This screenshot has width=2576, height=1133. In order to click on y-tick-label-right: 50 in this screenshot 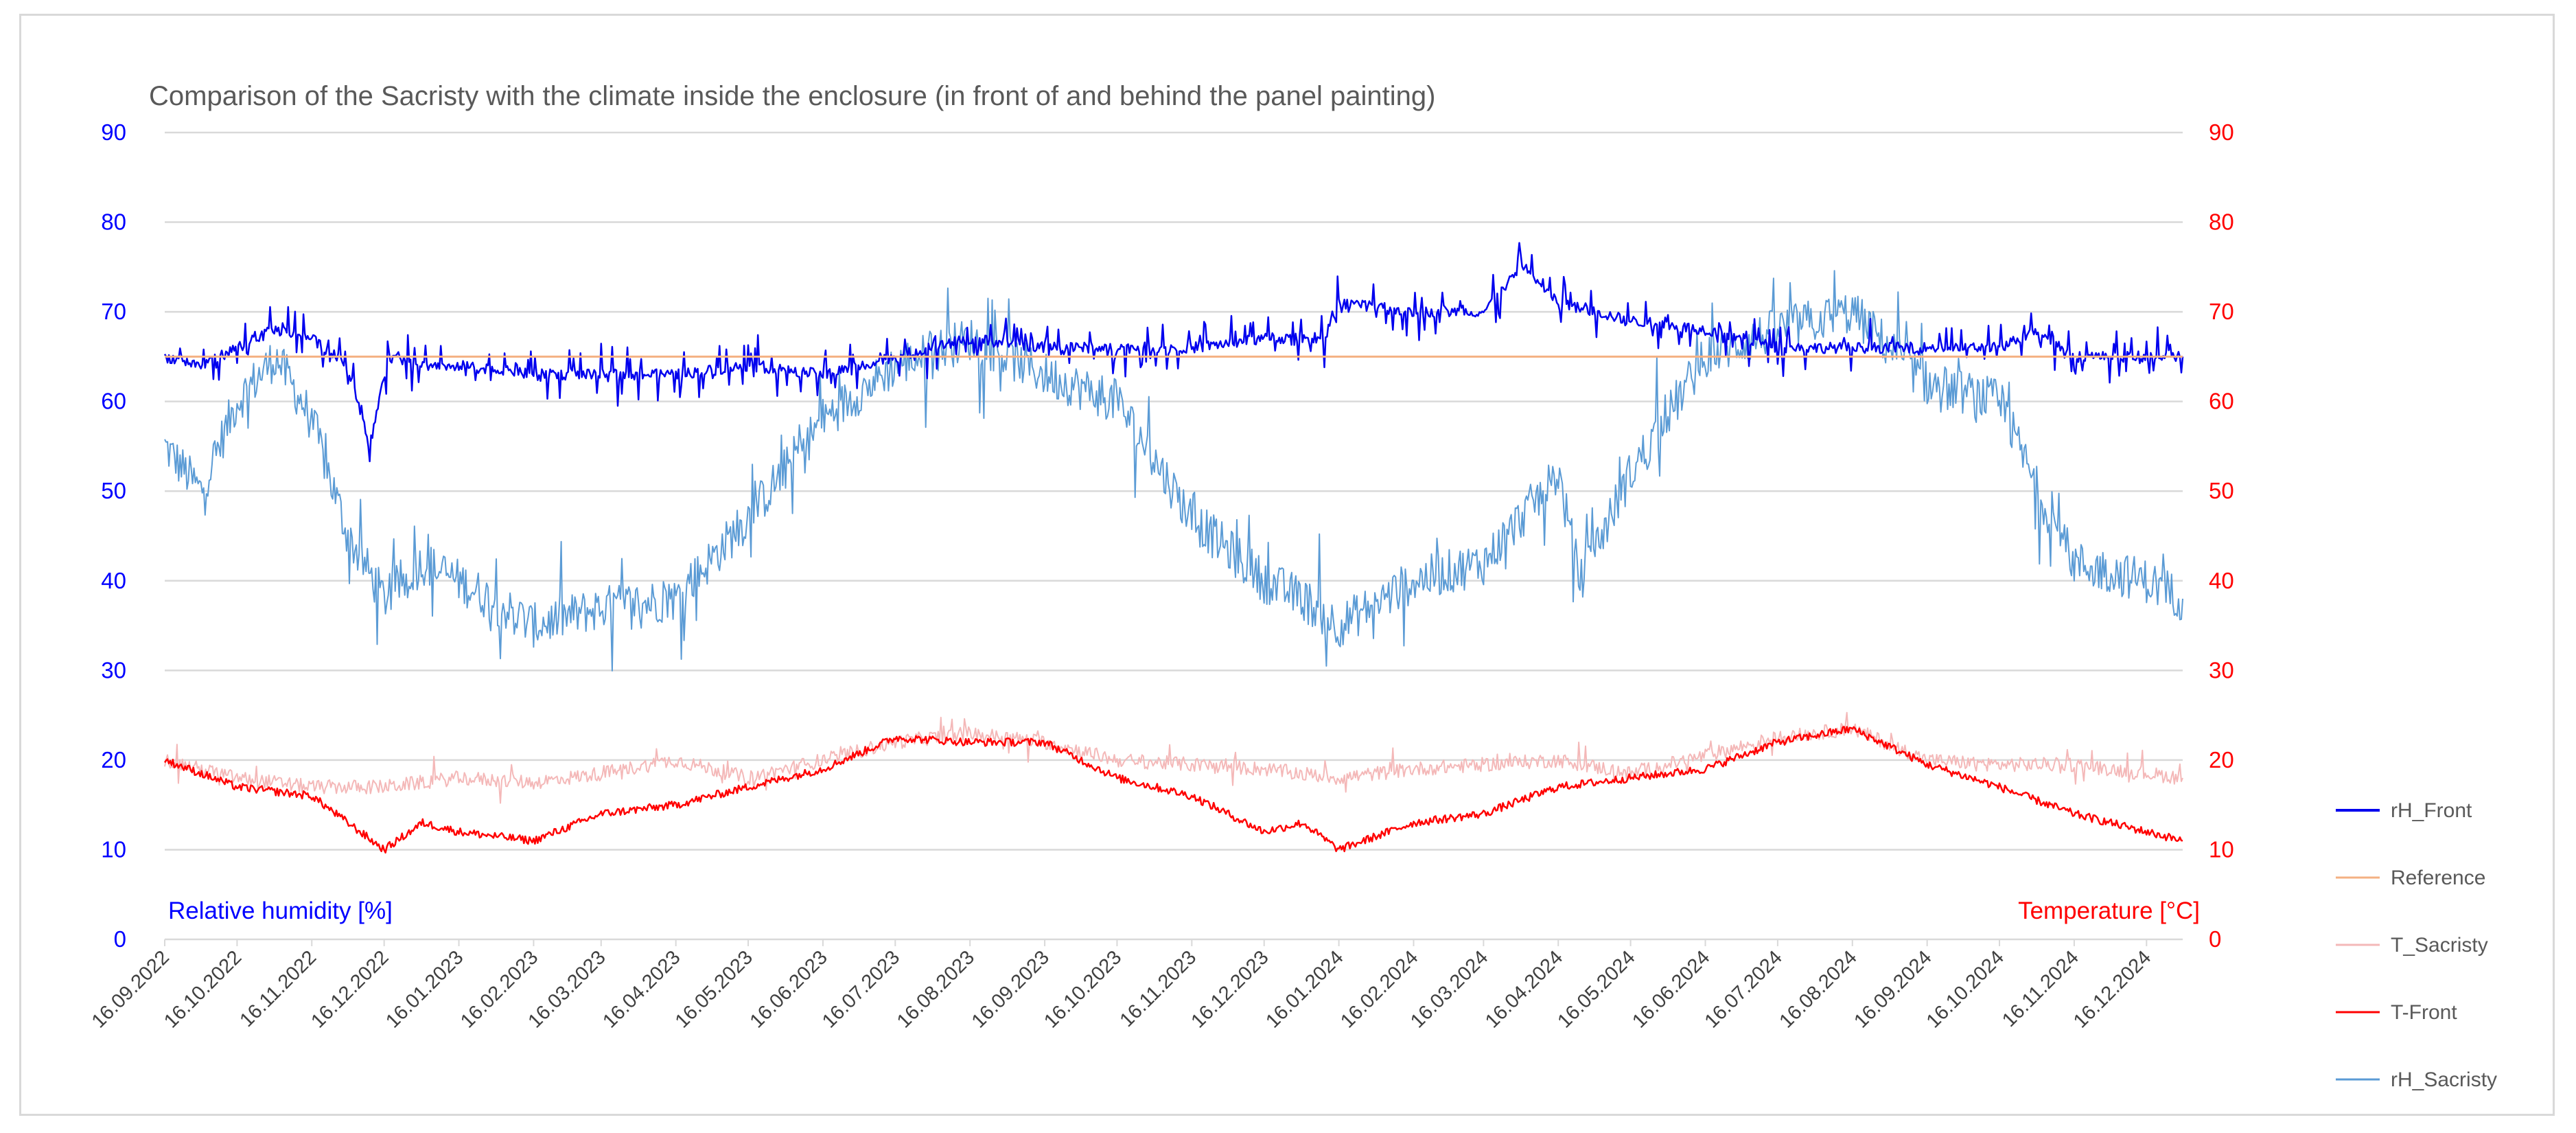, I will do `click(2221, 490)`.